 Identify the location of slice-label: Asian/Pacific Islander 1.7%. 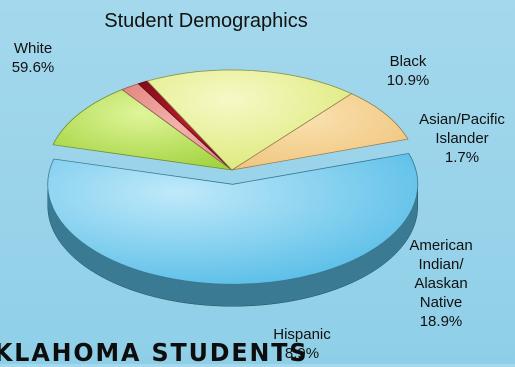
(462, 138).